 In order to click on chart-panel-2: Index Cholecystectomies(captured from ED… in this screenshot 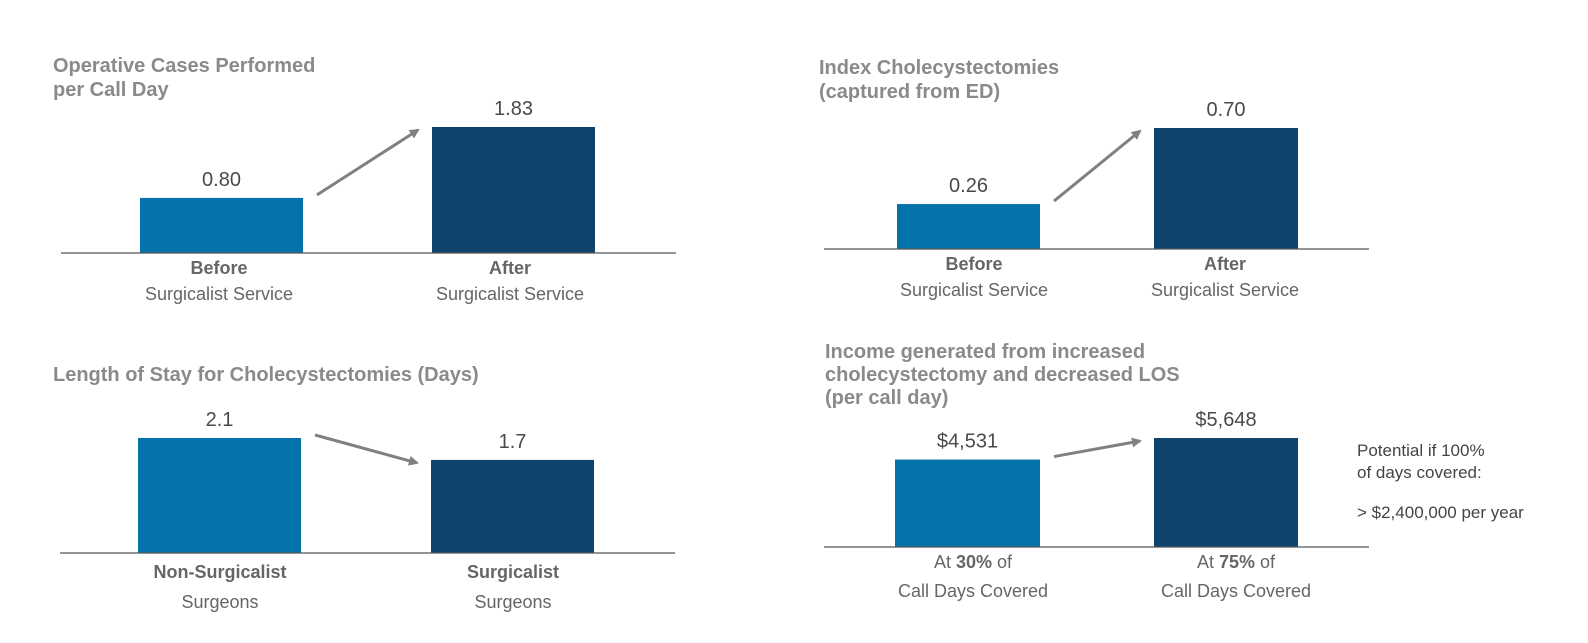, I will do `click(1094, 178)`.